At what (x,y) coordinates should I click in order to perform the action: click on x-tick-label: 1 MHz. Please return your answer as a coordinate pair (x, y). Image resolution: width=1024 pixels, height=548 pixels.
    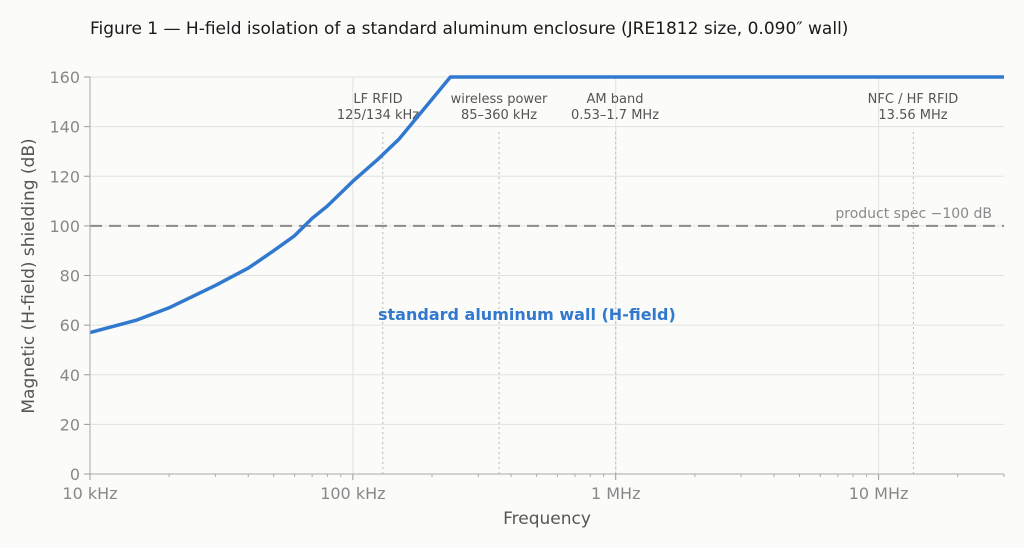
    Looking at the image, I should click on (616, 493).